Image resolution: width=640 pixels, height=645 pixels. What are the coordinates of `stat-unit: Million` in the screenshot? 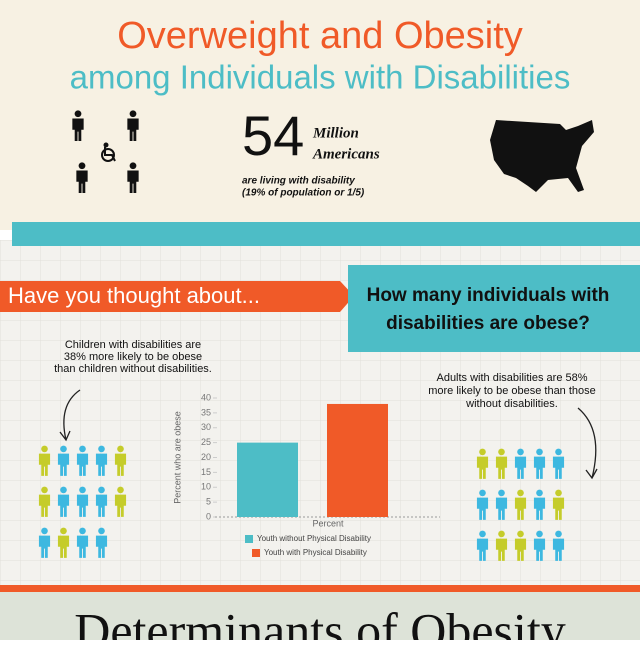 It's located at (335, 133).